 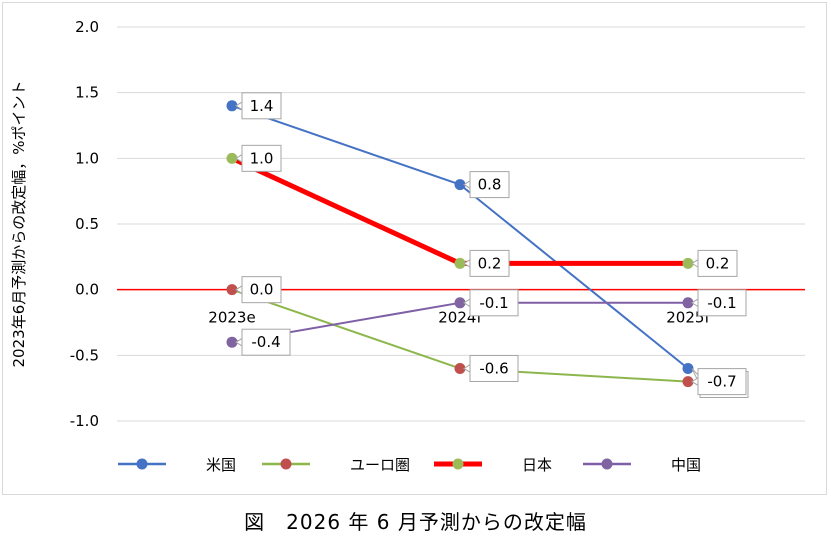 I want to click on label-text: 0.0, so click(x=262, y=290).